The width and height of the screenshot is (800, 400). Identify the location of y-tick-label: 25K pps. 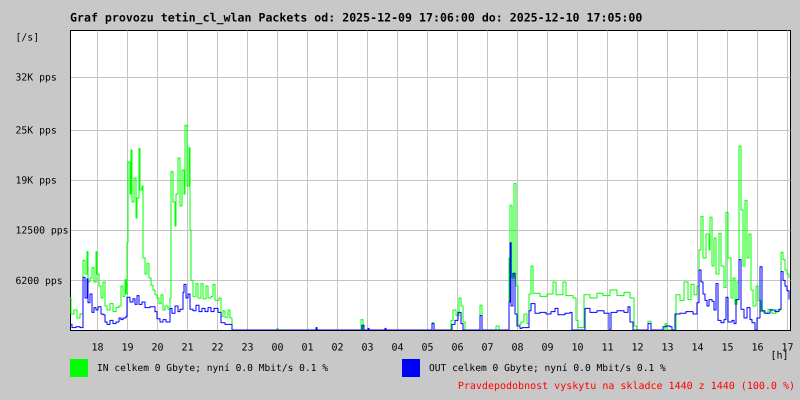
(36, 131).